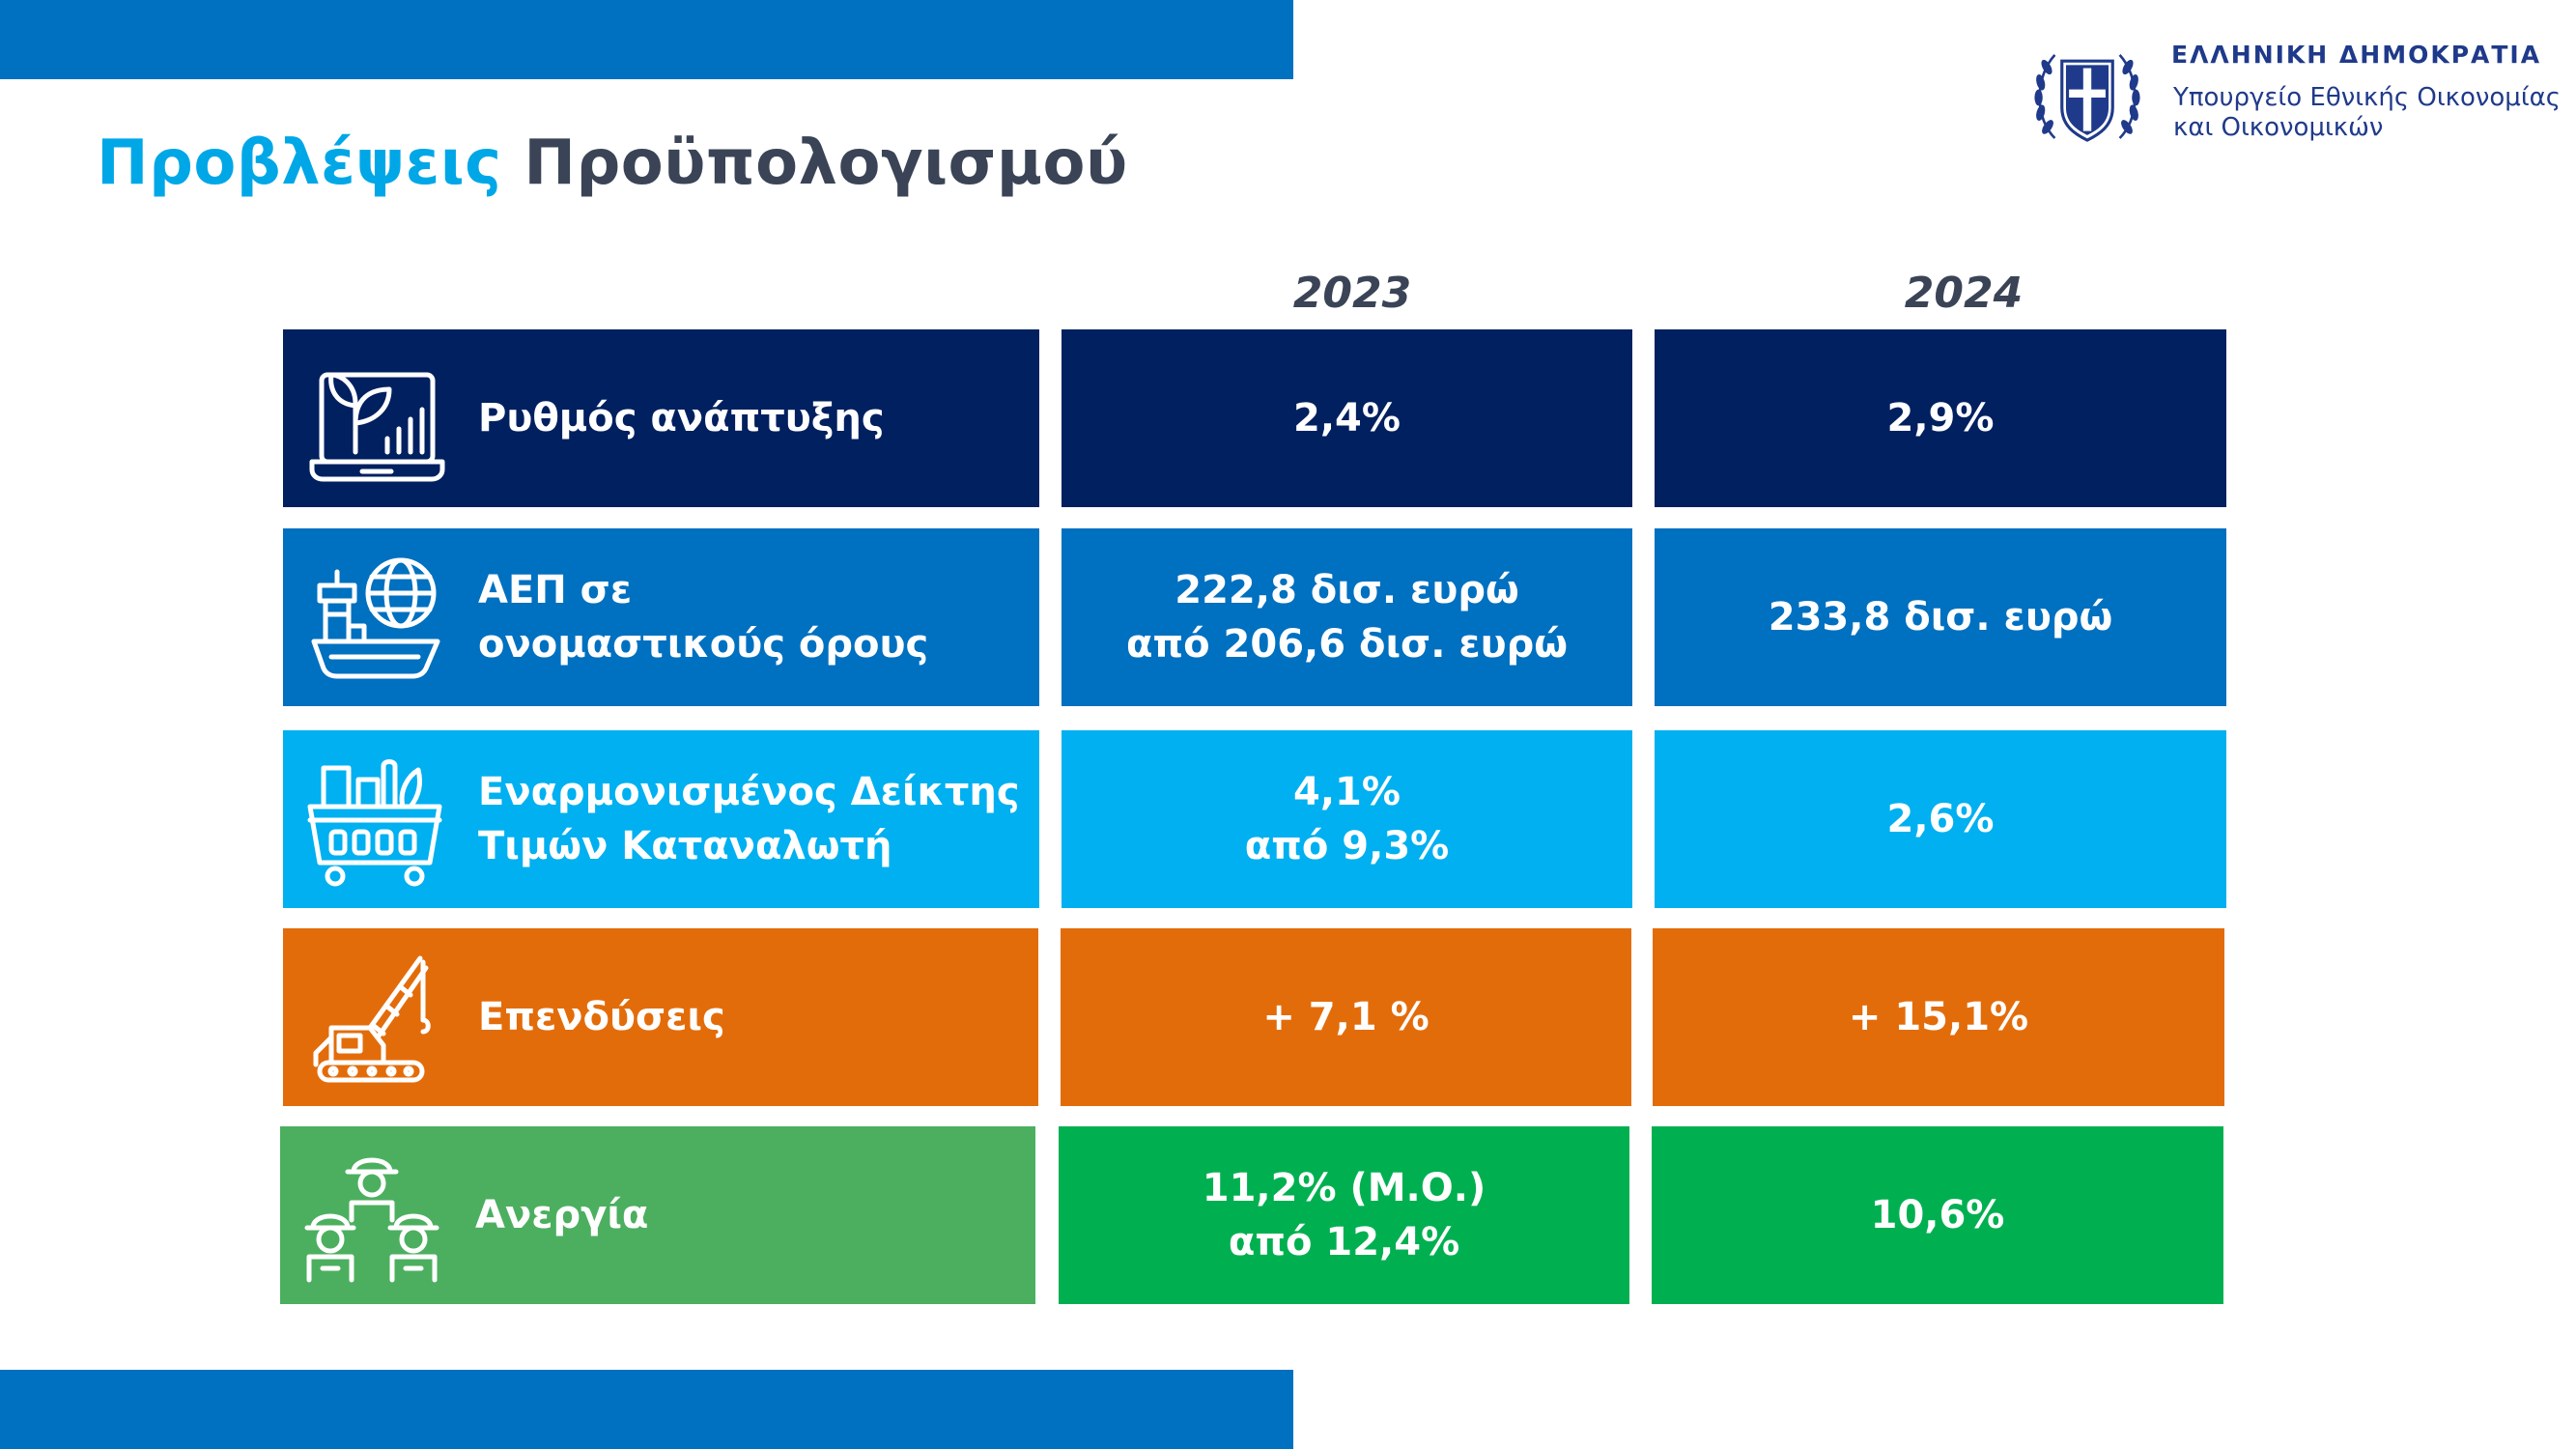 This screenshot has height=1449, width=2576. I want to click on excavator-crane-icon, so click(372, 1019).